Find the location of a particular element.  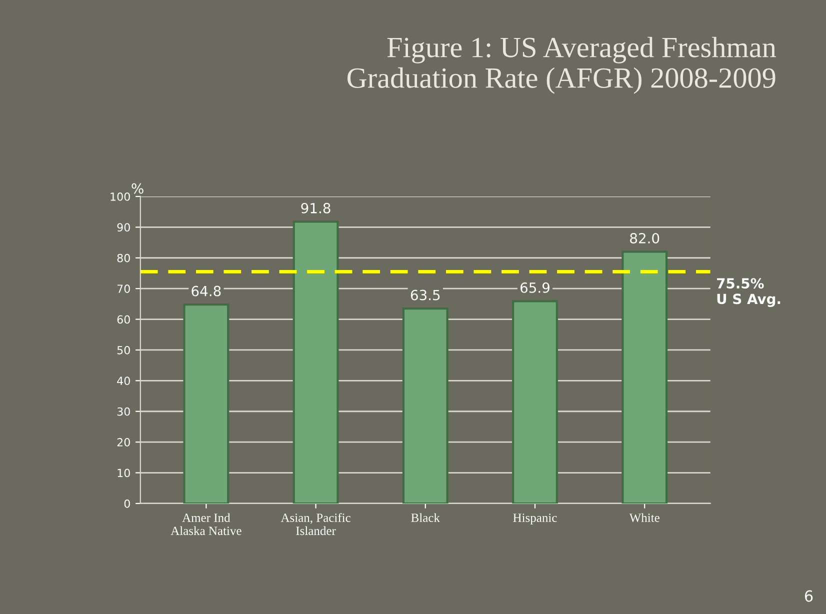

y-tick-label: 20 is located at coordinates (123, 442).